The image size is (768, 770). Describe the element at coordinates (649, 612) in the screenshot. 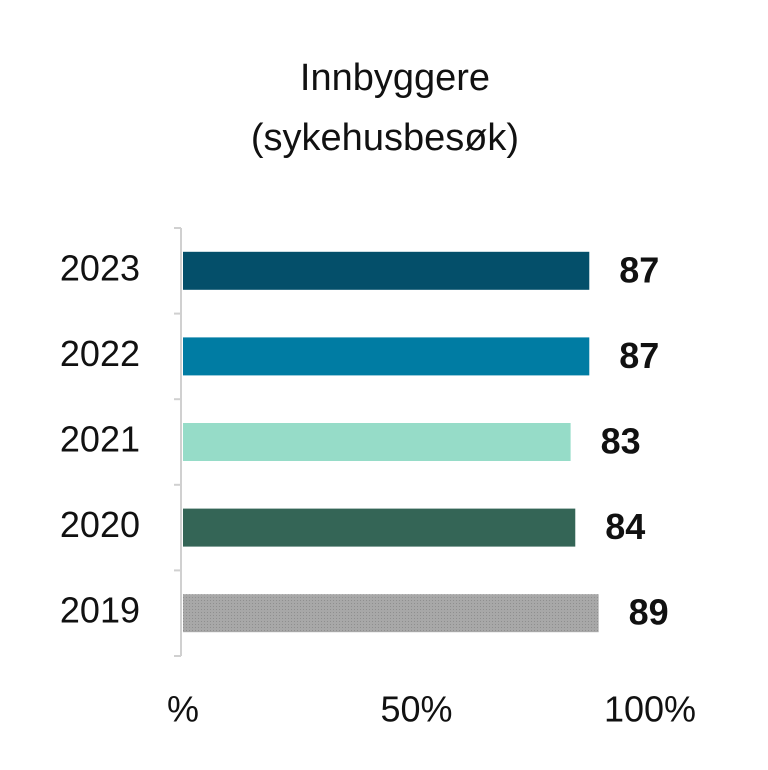

I see `value-label: 89` at that location.